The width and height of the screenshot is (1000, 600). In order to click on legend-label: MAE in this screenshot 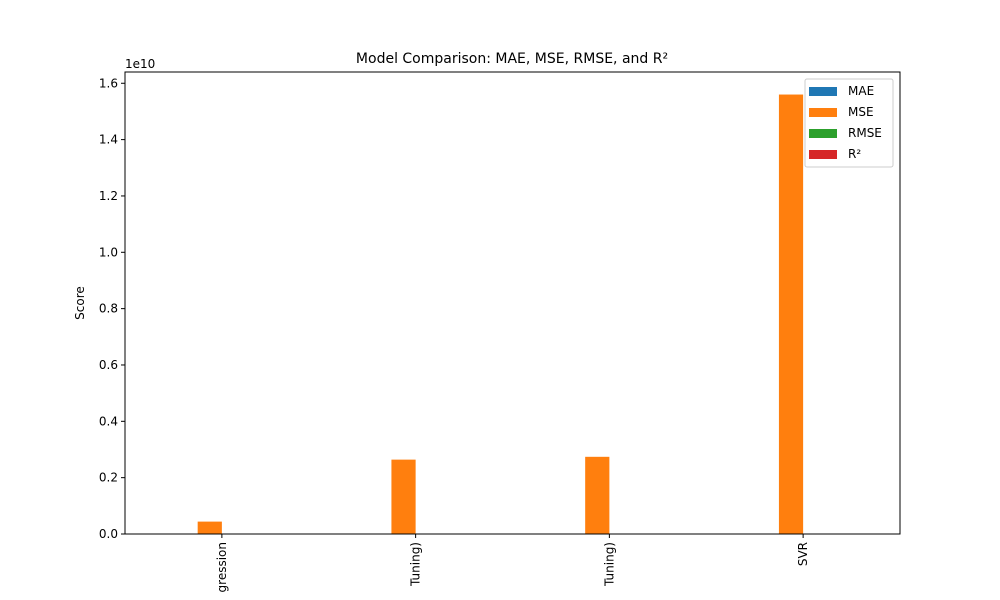, I will do `click(861, 91)`.